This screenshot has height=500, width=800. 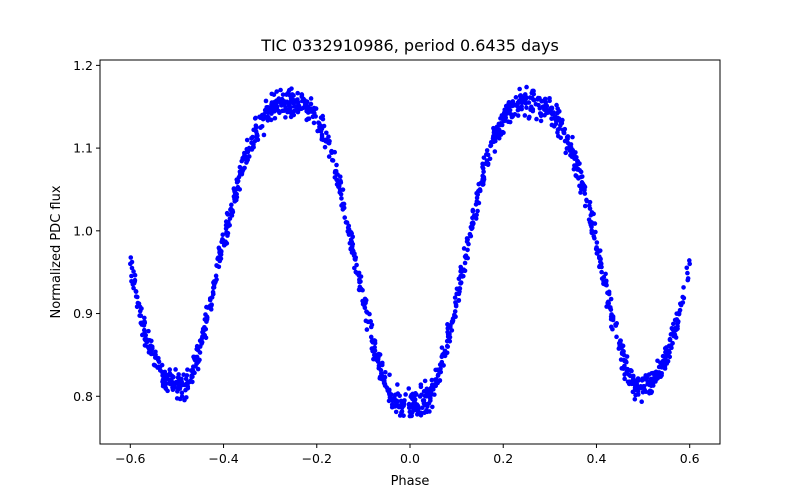 I want to click on y-tick-label: 0.9, so click(x=83, y=313).